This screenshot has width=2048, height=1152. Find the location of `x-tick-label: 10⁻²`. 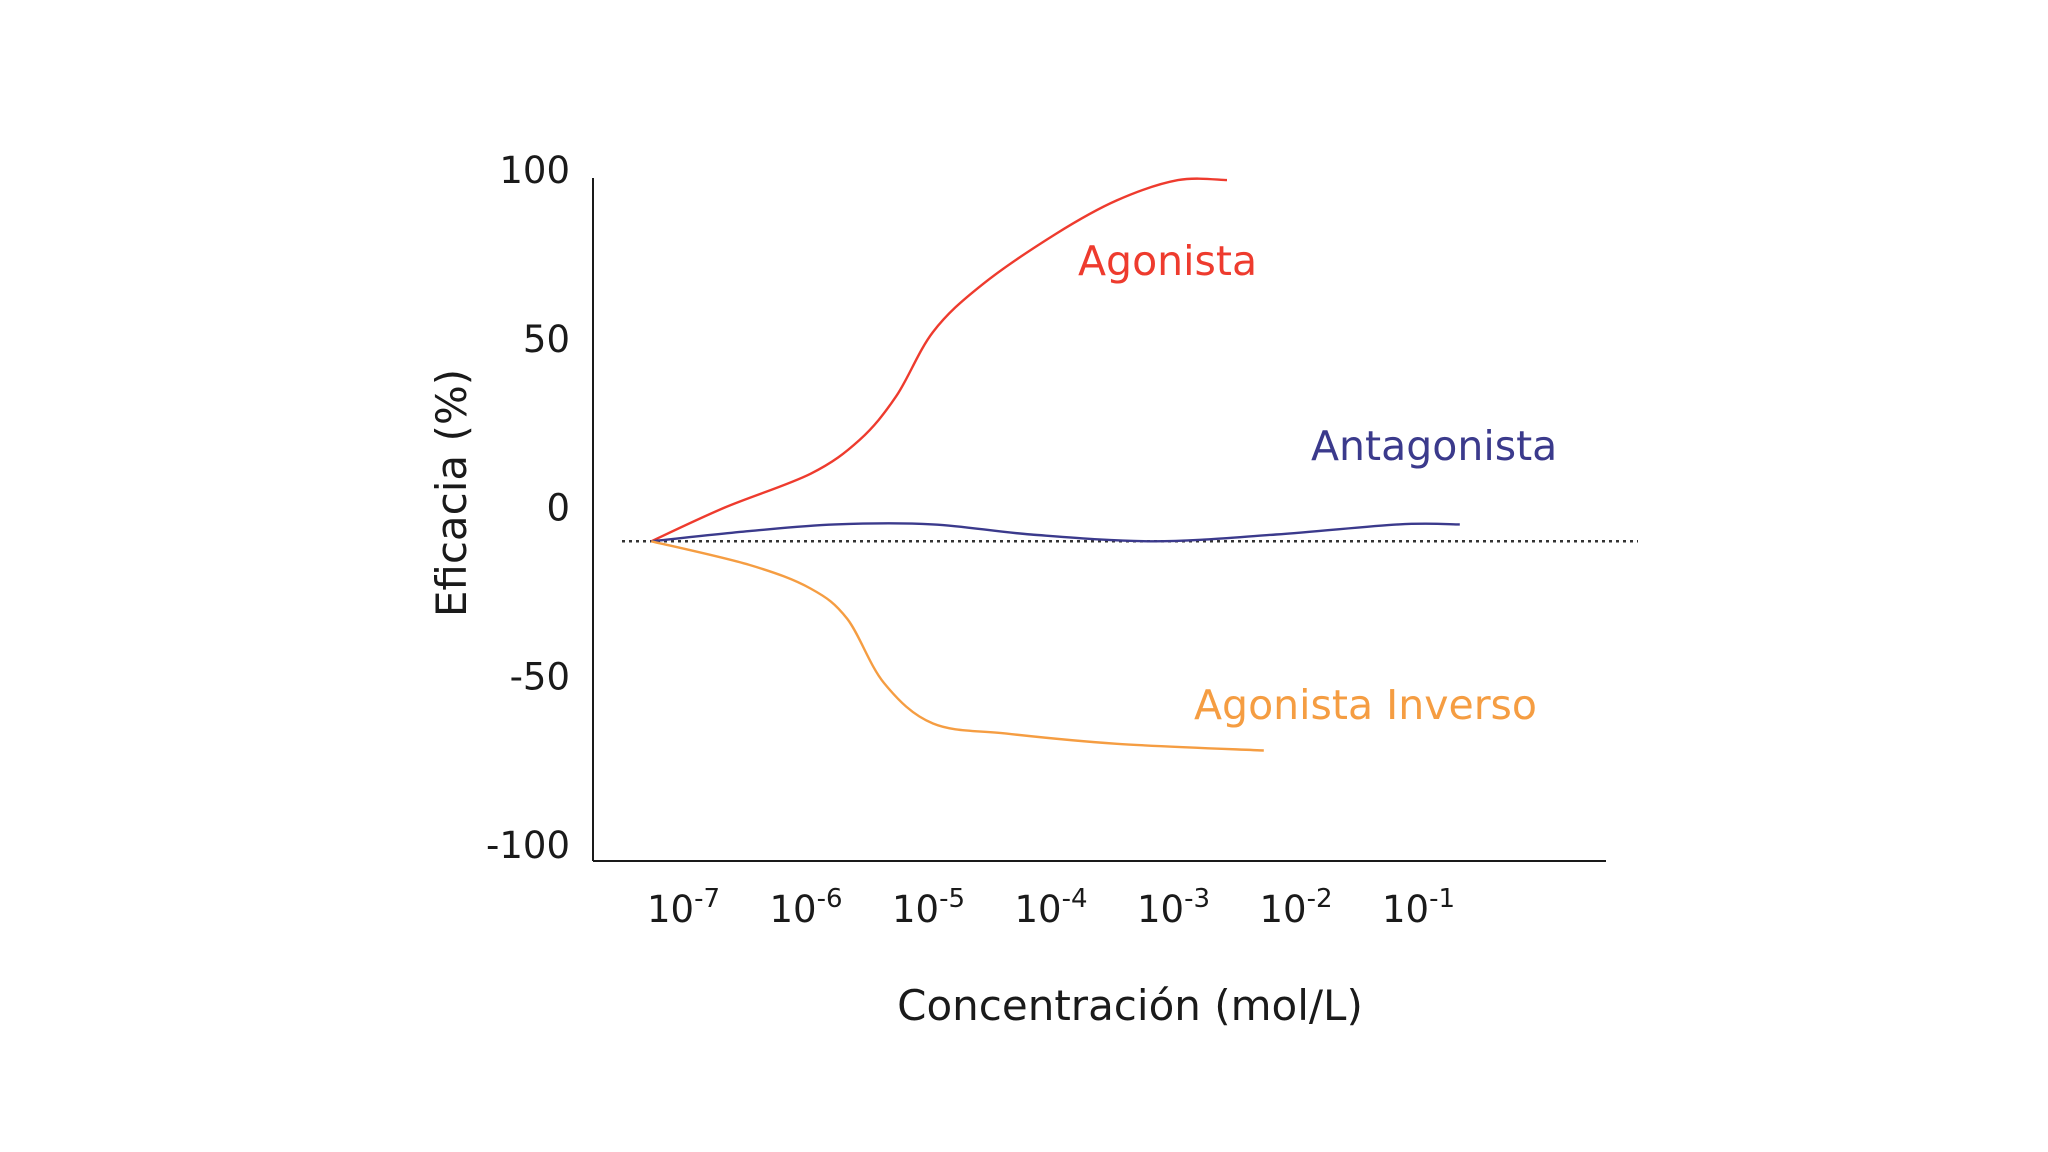

x-tick-label: 10⁻² is located at coordinates (1296, 907).